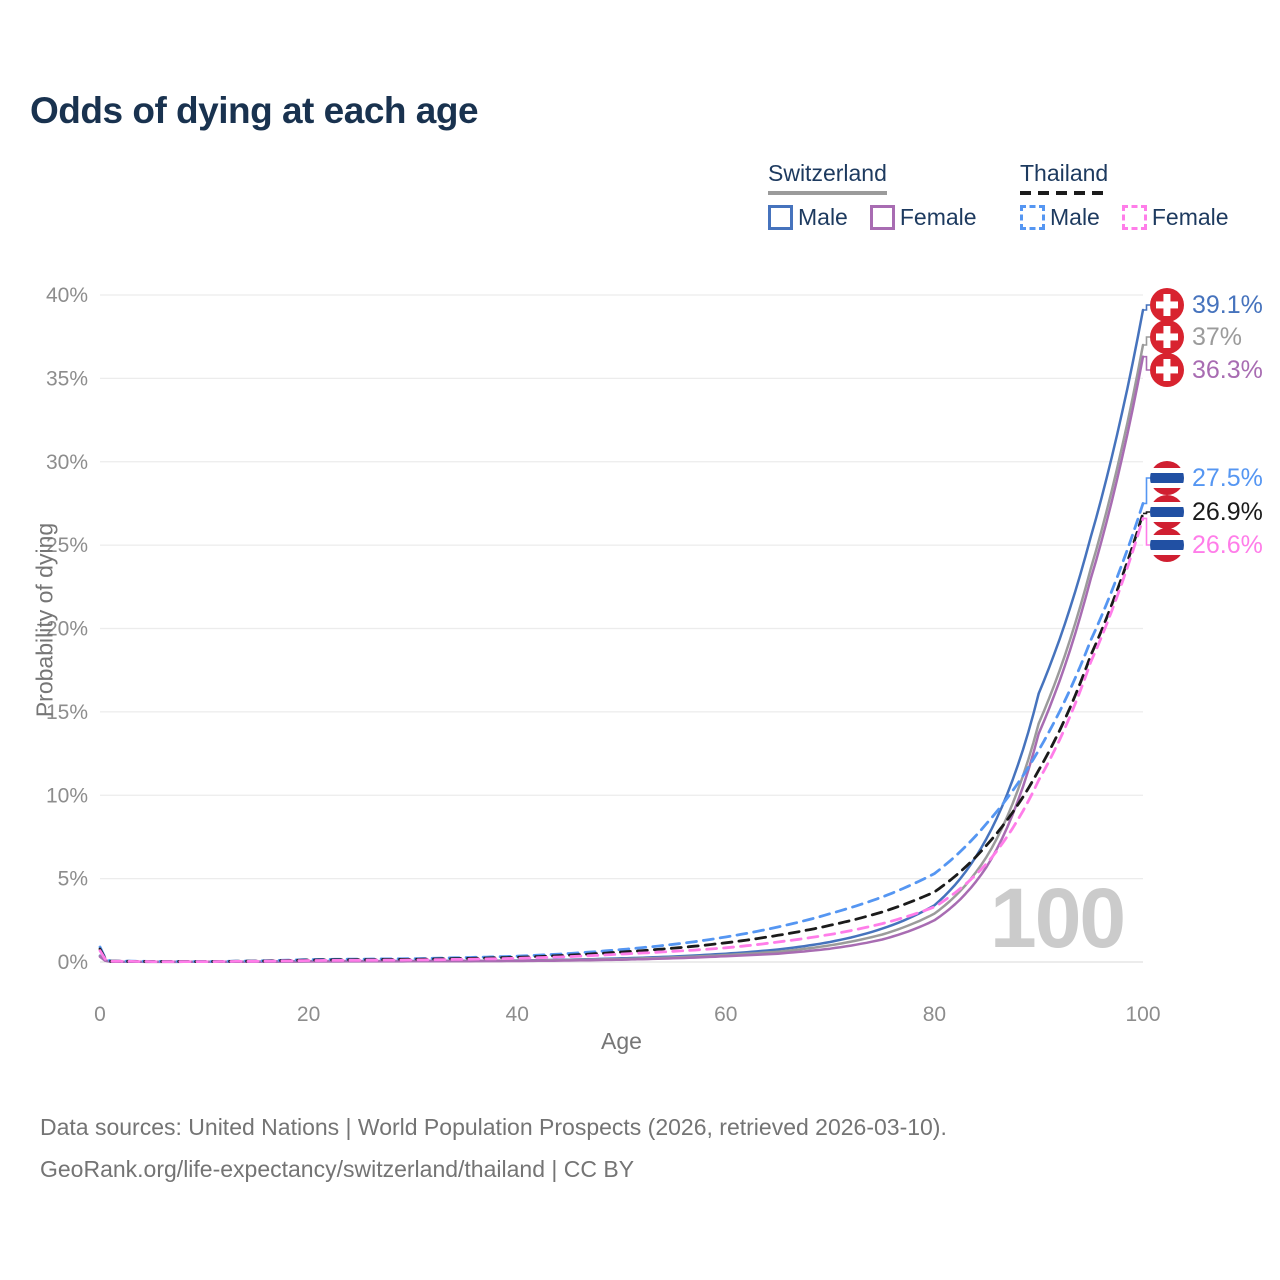  What do you see at coordinates (1124, 195) in the screenshot?
I see `legend-group-thailand: Thailand Male Female` at bounding box center [1124, 195].